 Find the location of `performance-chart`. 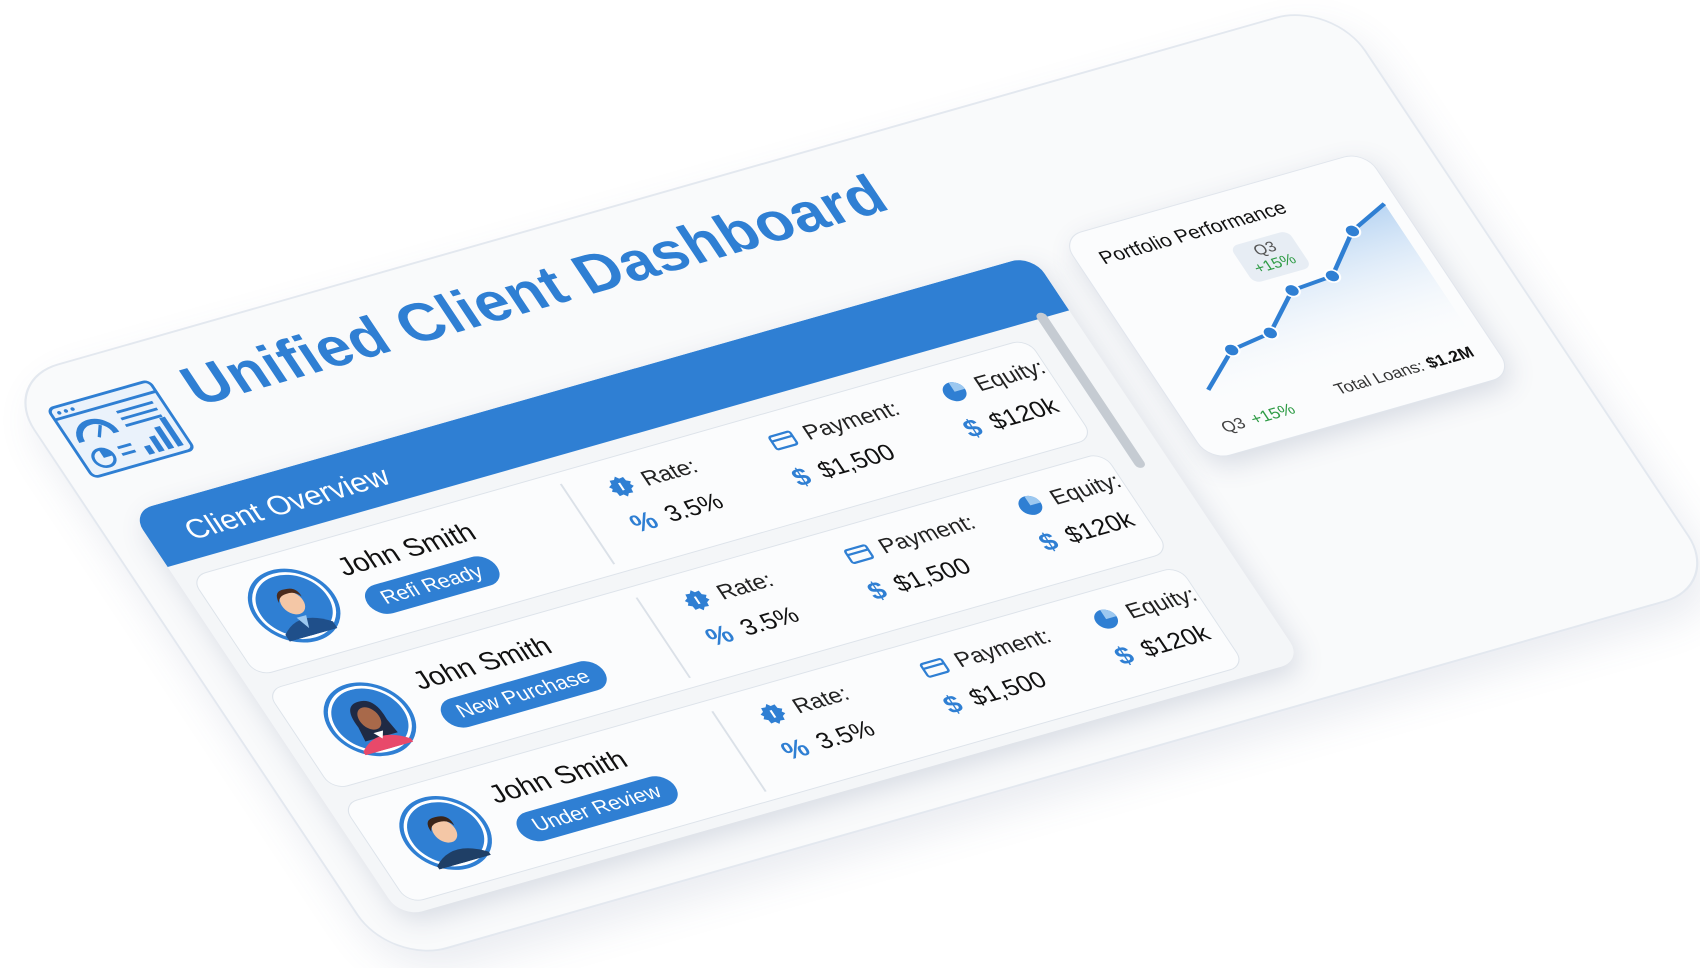

performance-chart is located at coordinates (1340, 306).